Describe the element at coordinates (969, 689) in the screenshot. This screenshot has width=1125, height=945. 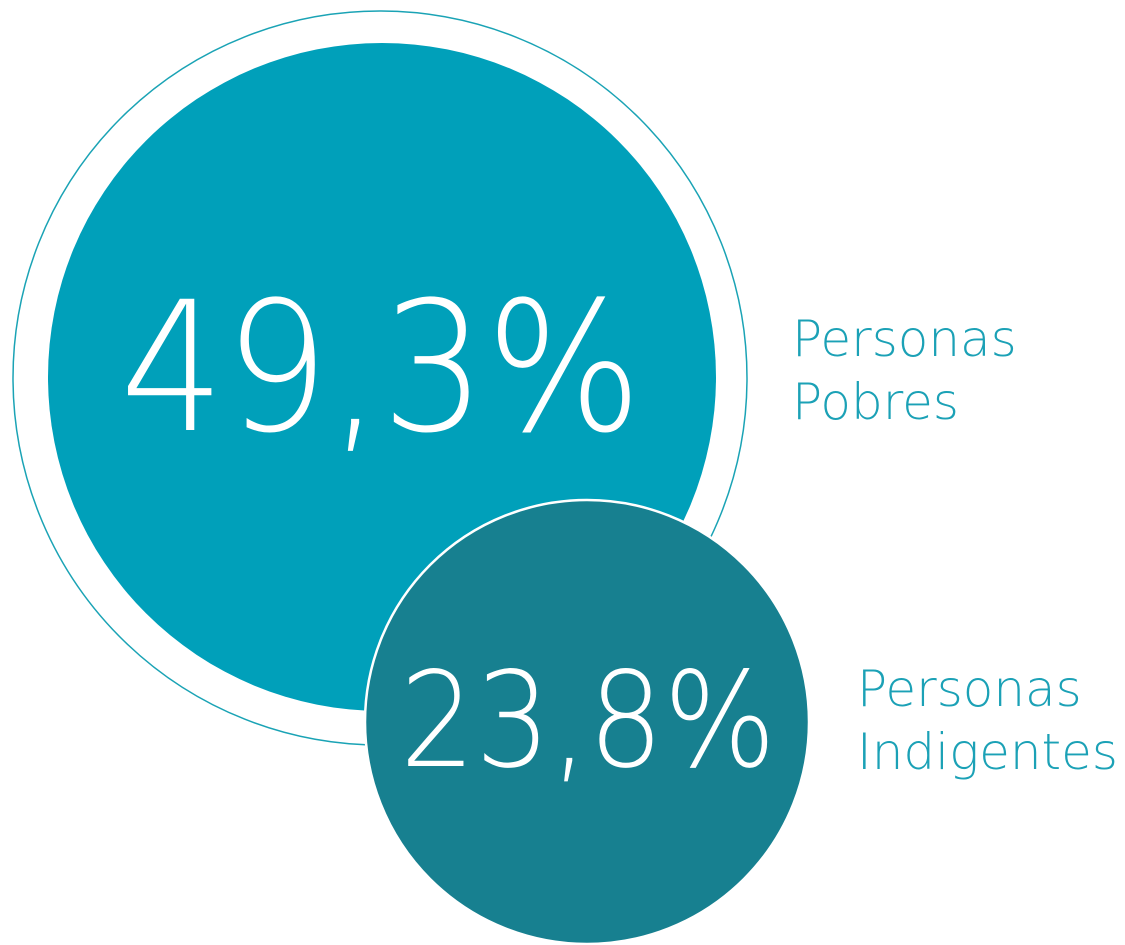
I see `indigent-label-line: Personas` at that location.